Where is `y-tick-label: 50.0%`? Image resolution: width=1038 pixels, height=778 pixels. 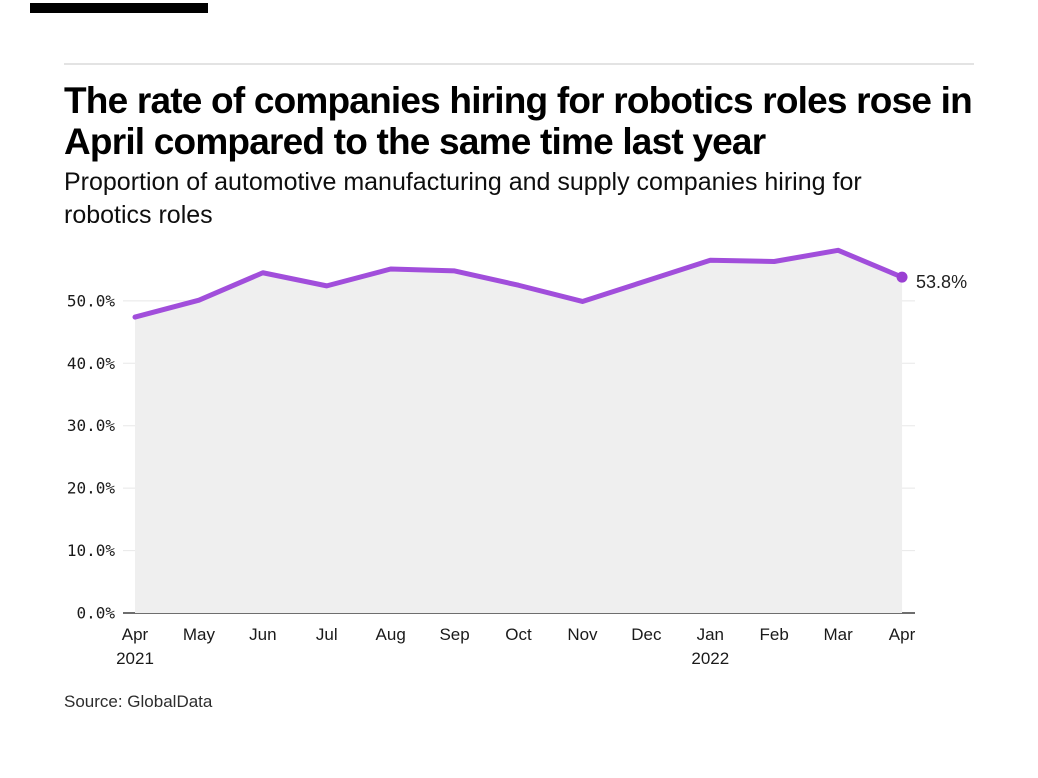 y-tick-label: 50.0% is located at coordinates (91, 300).